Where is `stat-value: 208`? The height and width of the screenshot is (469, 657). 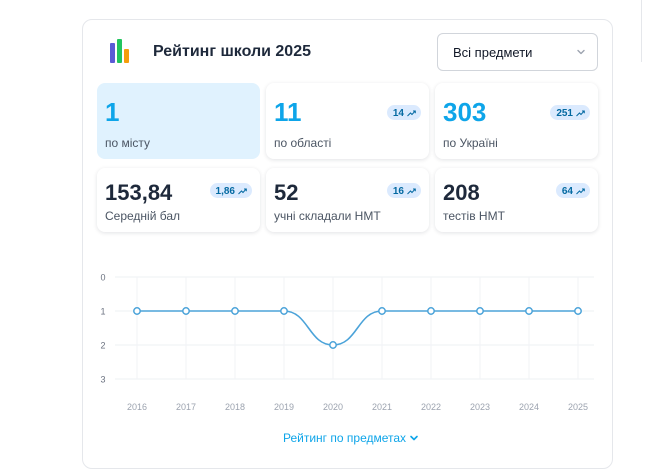 stat-value: 208 is located at coordinates (461, 192).